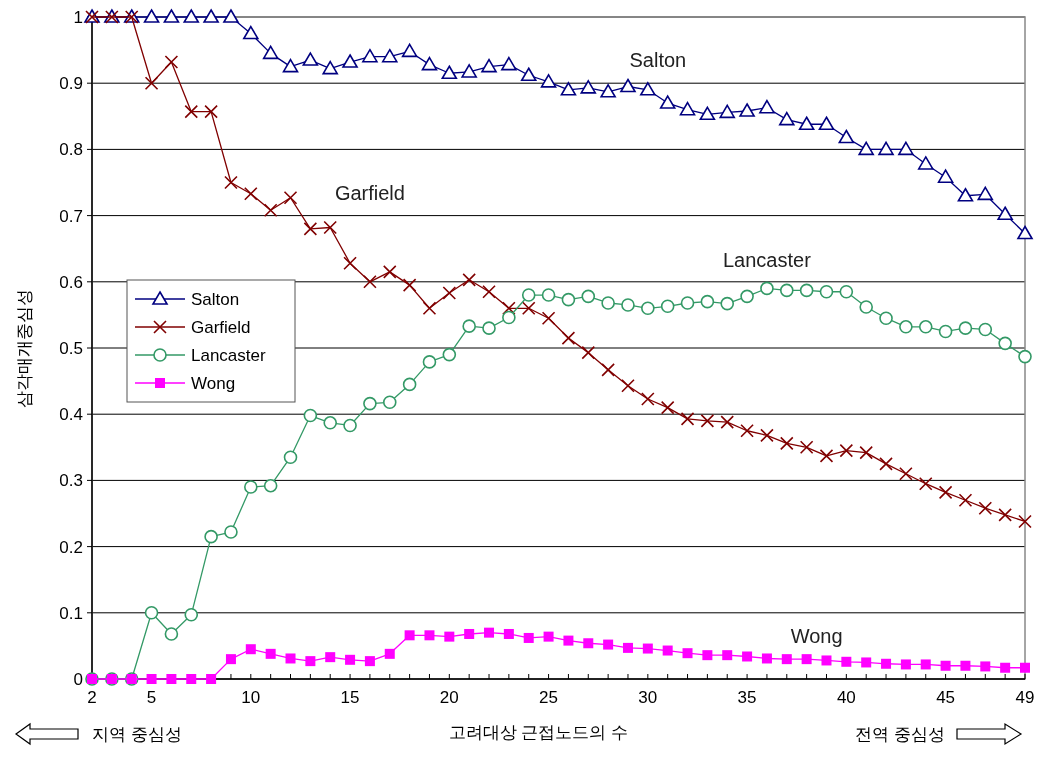 The image size is (1043, 758). I want to click on x-tick-label: 45, so click(946, 697).